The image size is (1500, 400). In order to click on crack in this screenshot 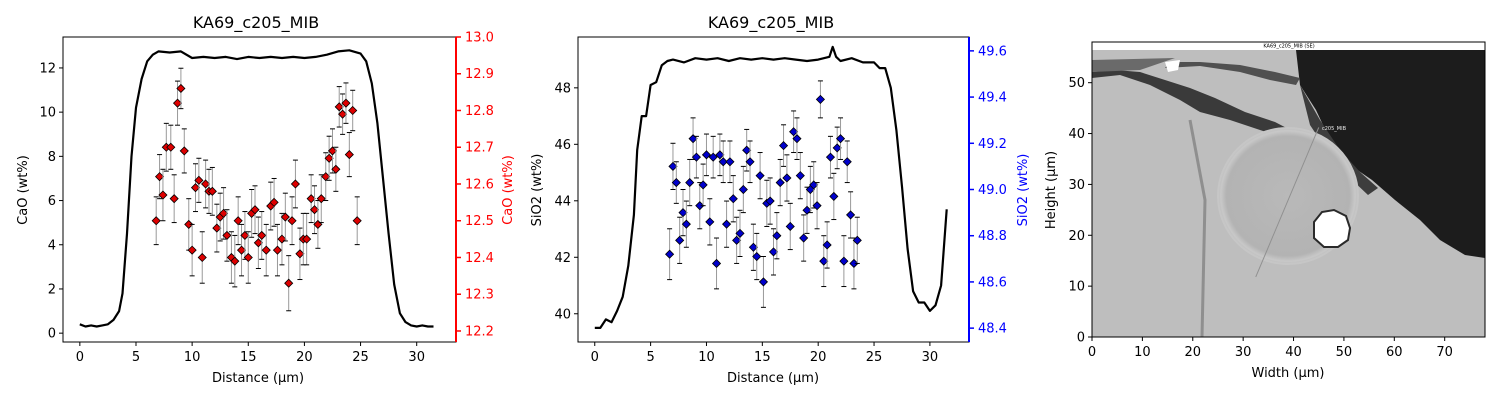, I will do `click(1133, 65)`.